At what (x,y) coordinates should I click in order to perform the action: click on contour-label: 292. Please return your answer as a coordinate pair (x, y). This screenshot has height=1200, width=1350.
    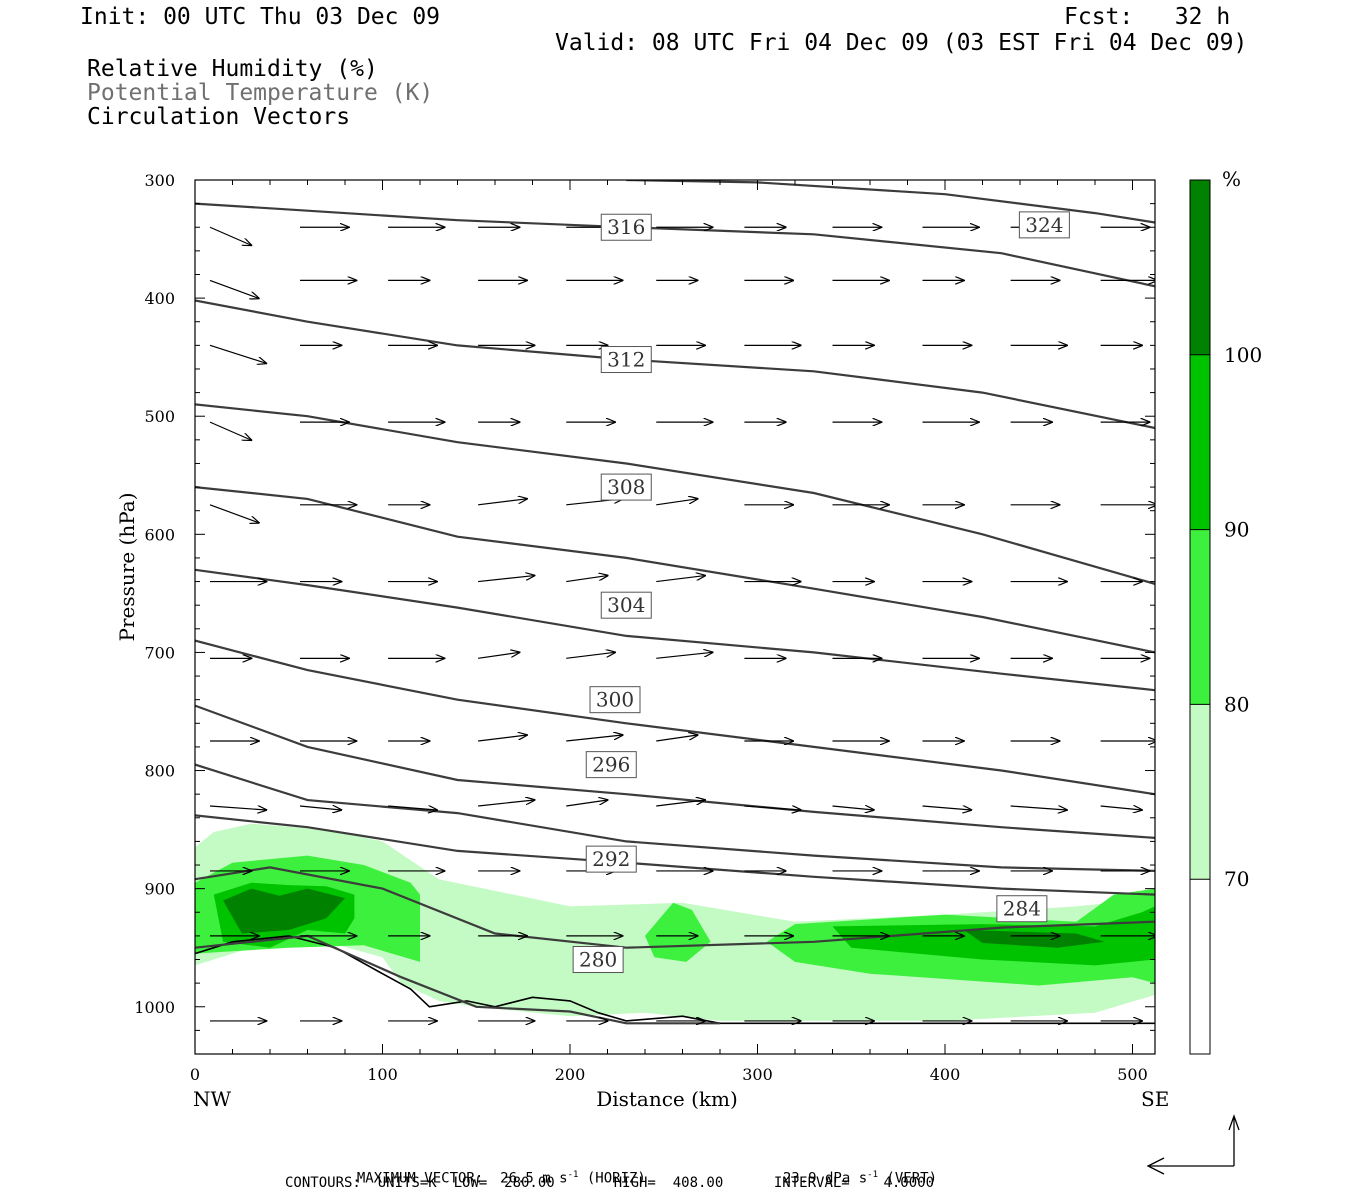
    Looking at the image, I should click on (611, 859).